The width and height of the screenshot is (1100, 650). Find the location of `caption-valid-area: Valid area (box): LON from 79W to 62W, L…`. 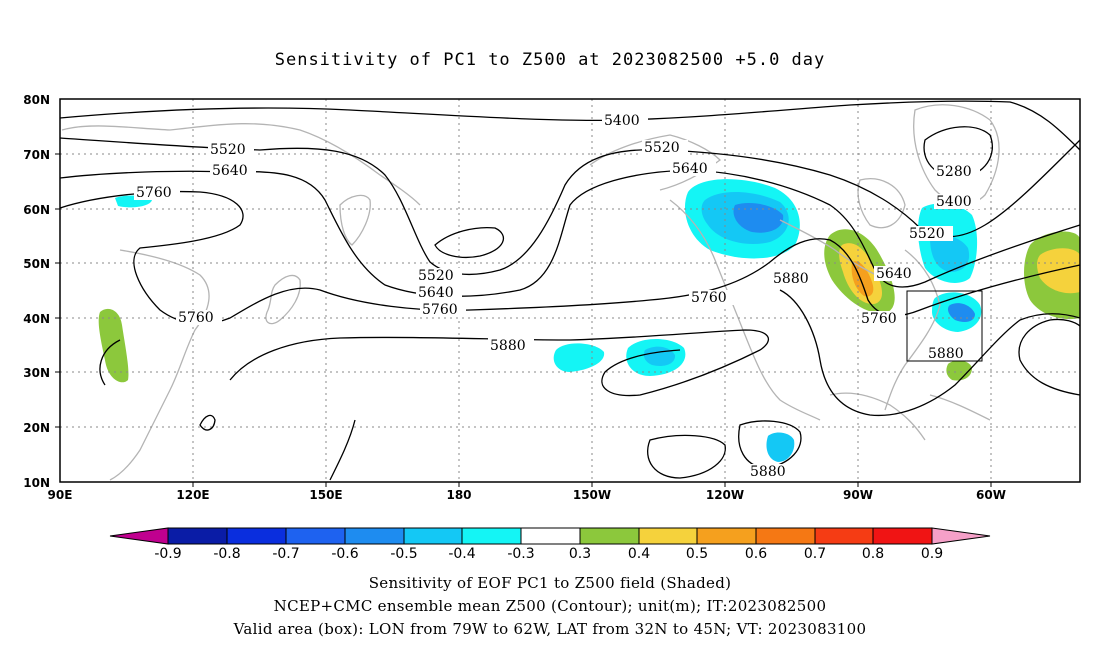

caption-valid-area: Valid area (box): LON from 79W to 62W, L… is located at coordinates (550, 629).